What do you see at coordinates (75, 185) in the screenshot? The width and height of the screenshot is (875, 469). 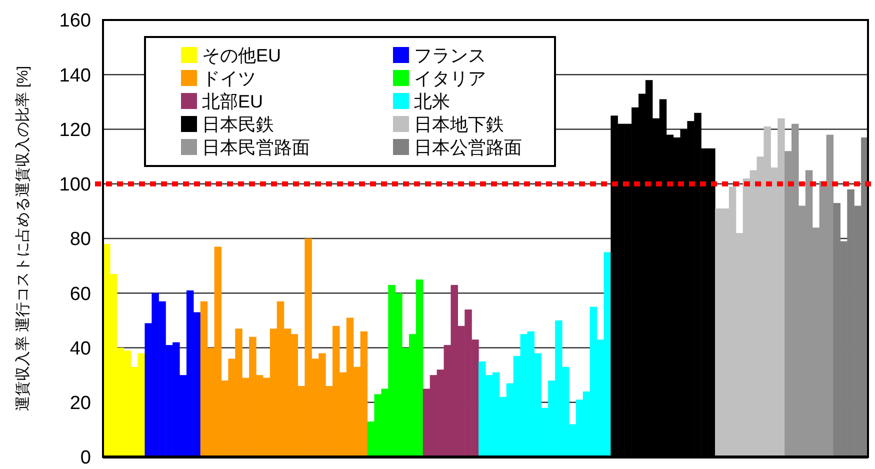 I see `y-tick-label: 100` at bounding box center [75, 185].